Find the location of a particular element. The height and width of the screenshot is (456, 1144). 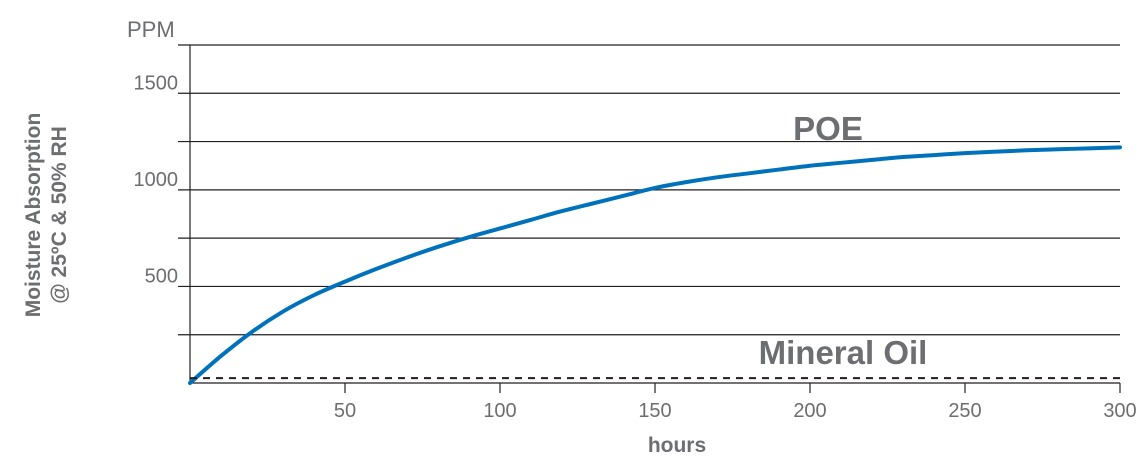

y-tick-label-1500: 1500 is located at coordinates (156, 83).